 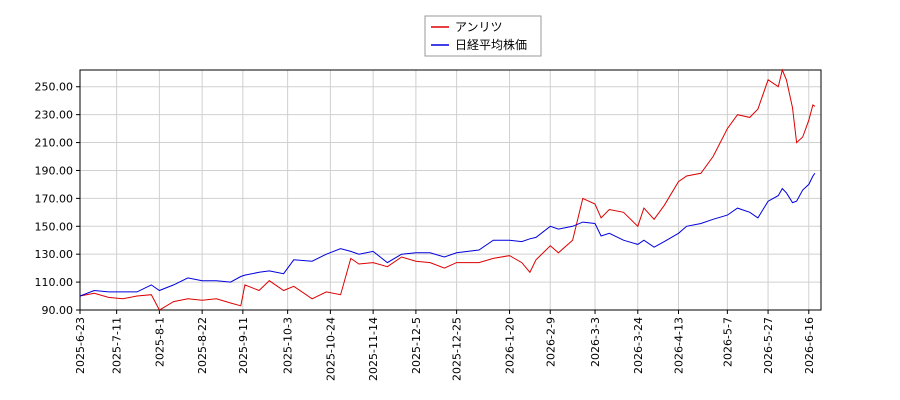 I want to click on x-tick-label: 2025-12-5, so click(x=416, y=345).